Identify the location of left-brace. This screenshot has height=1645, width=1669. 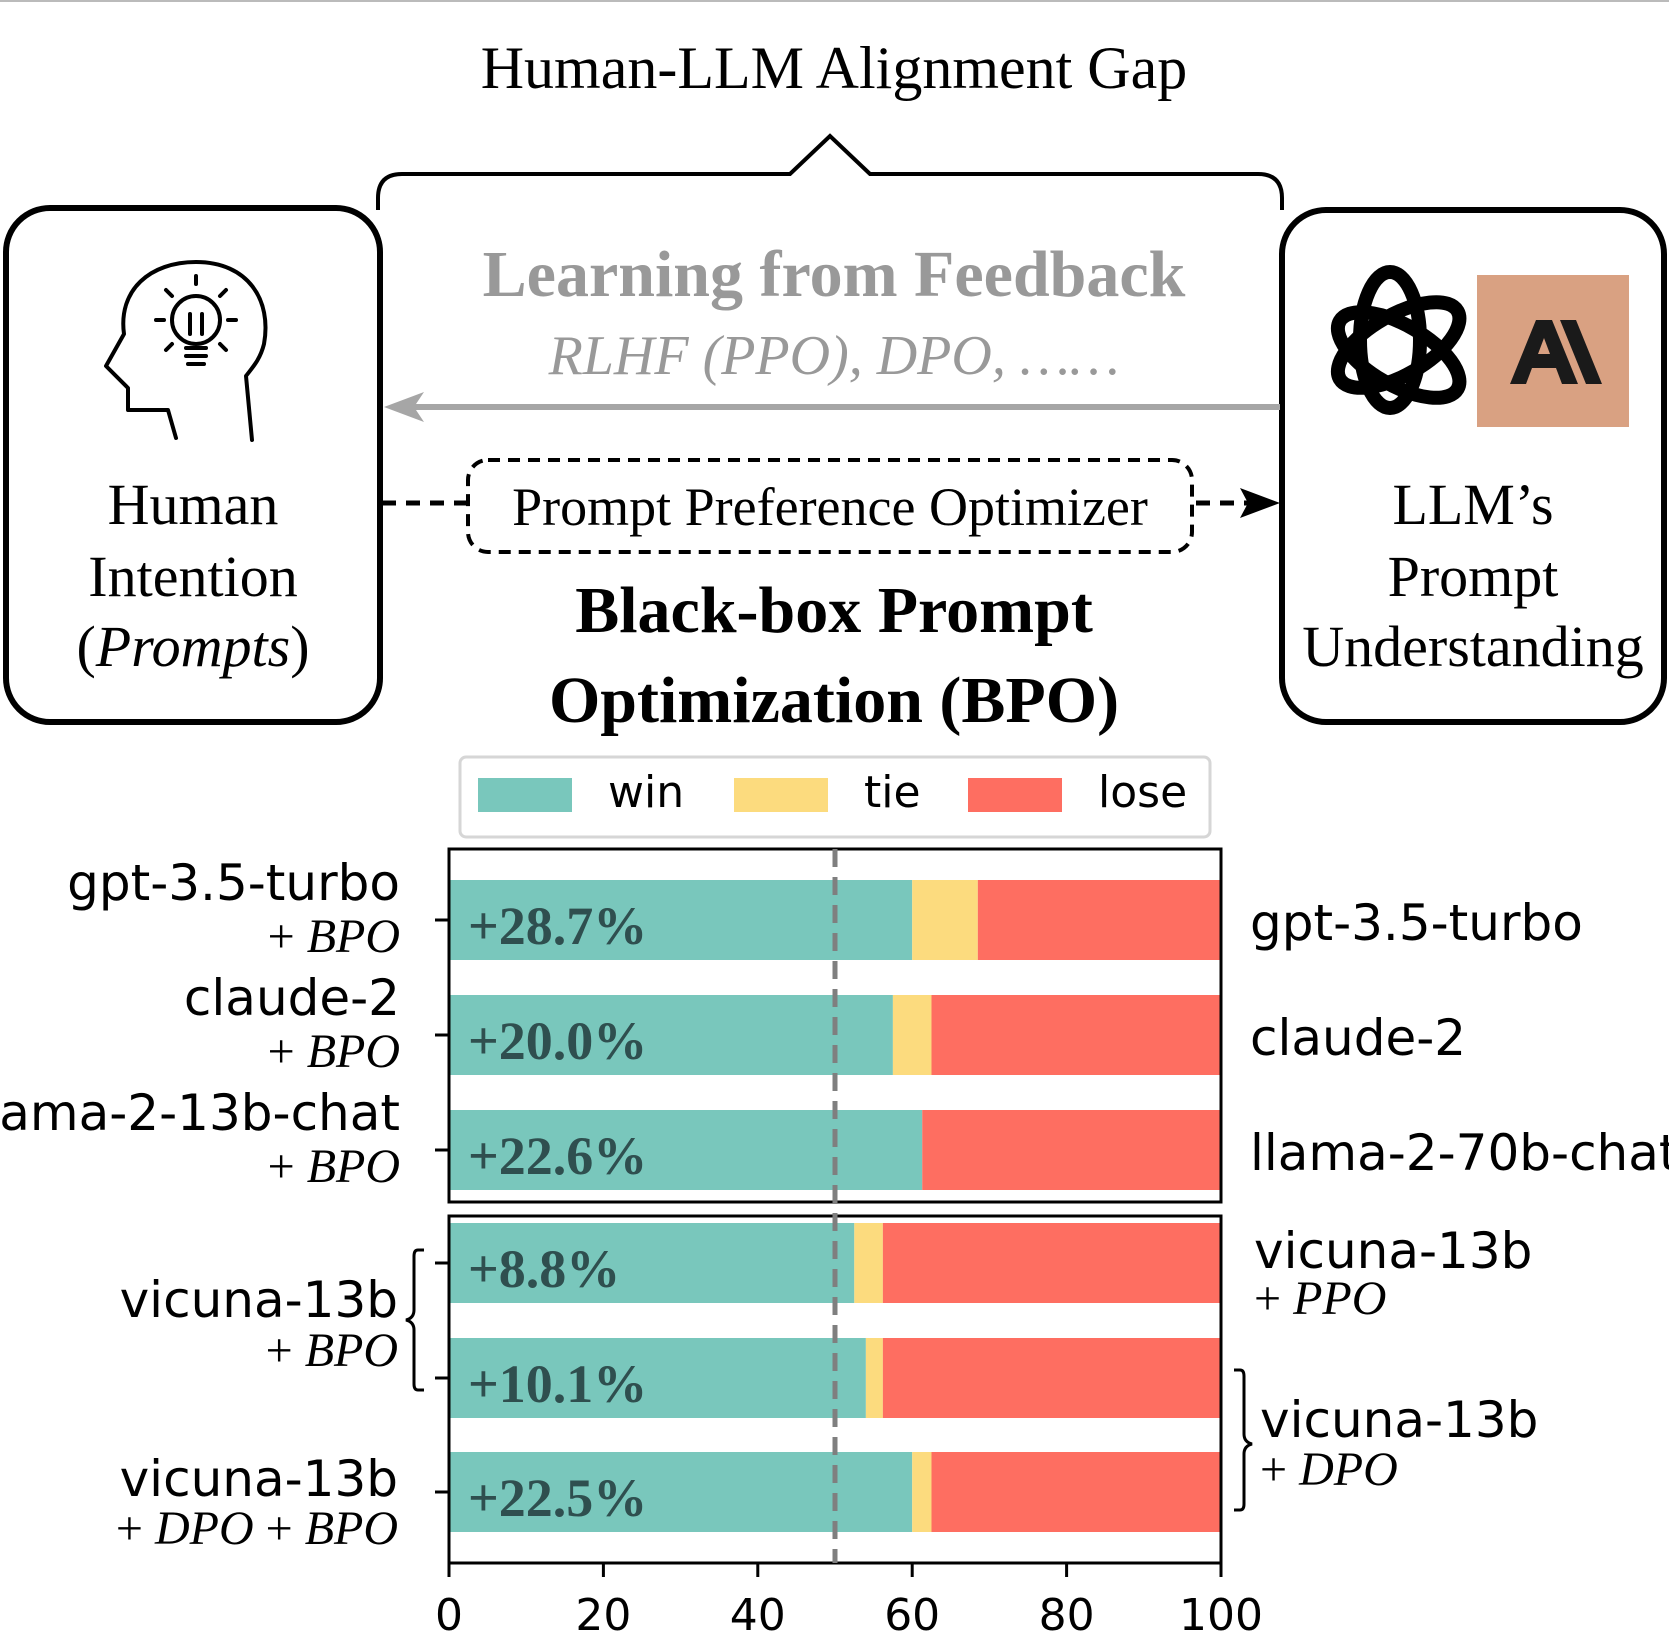
(414, 1320).